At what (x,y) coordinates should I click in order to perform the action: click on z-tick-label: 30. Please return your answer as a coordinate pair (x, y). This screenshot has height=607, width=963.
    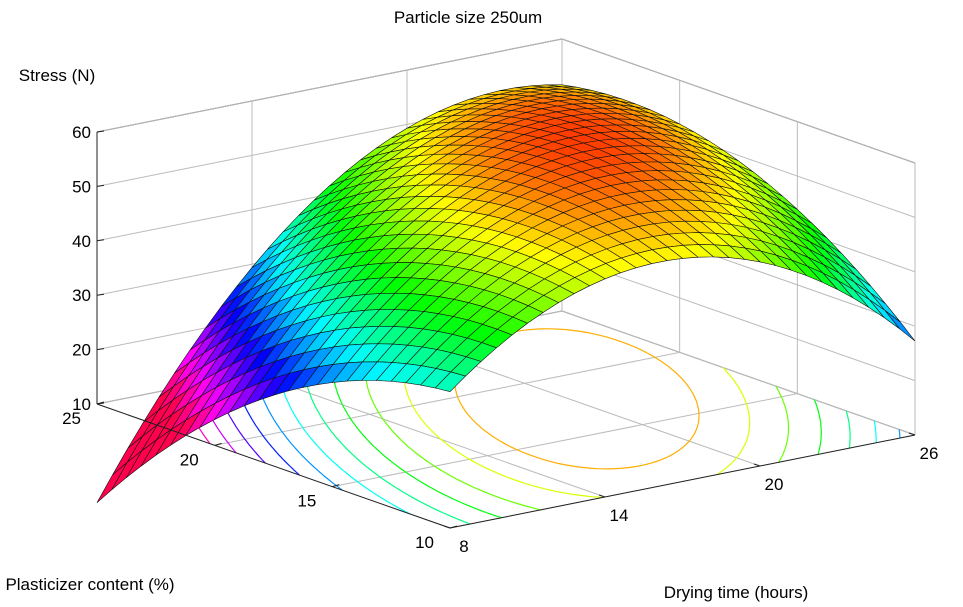
    Looking at the image, I should click on (81, 295).